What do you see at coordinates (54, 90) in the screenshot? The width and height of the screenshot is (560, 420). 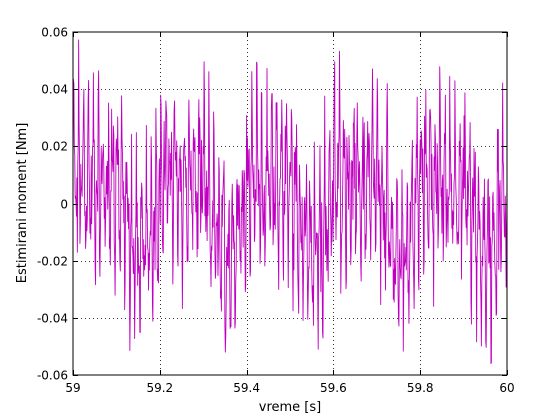 I see `y-tick-label: 0.04` at bounding box center [54, 90].